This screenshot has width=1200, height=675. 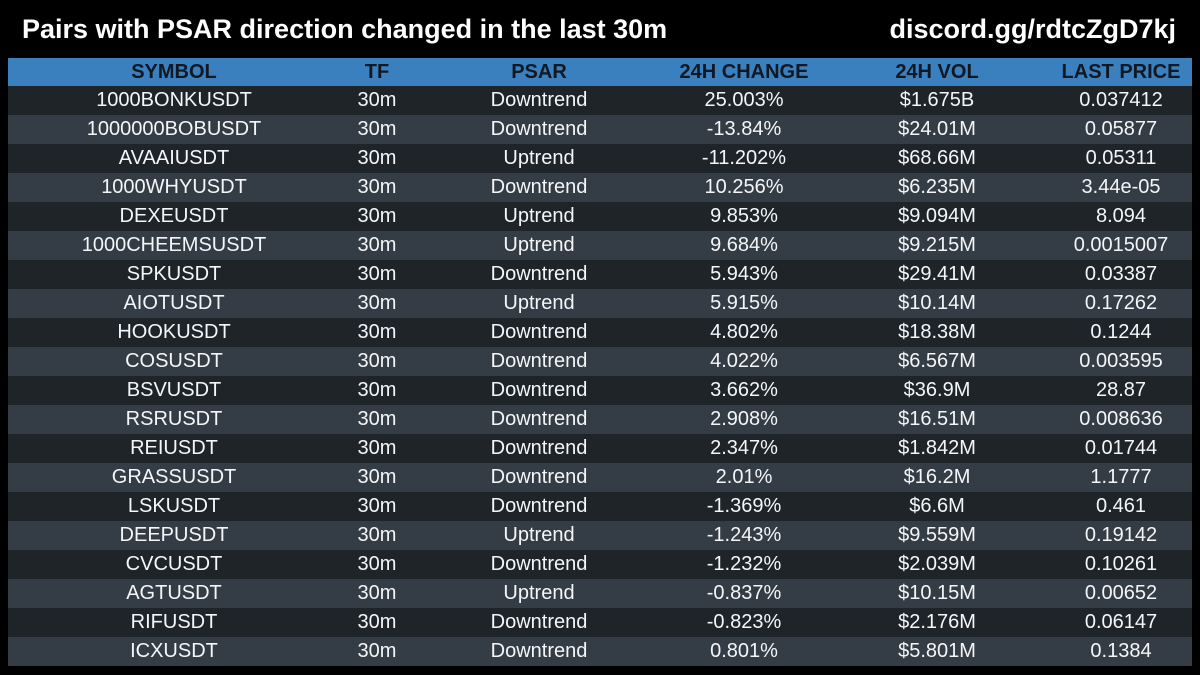 I want to click on cell-24h-change: -1.369%, so click(x=744, y=506).